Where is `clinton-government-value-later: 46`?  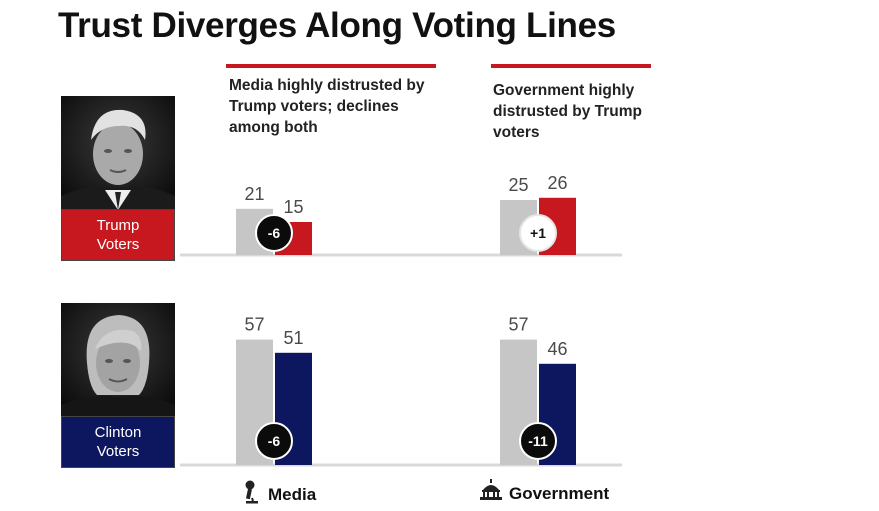
clinton-government-value-later: 46 is located at coordinates (557, 349).